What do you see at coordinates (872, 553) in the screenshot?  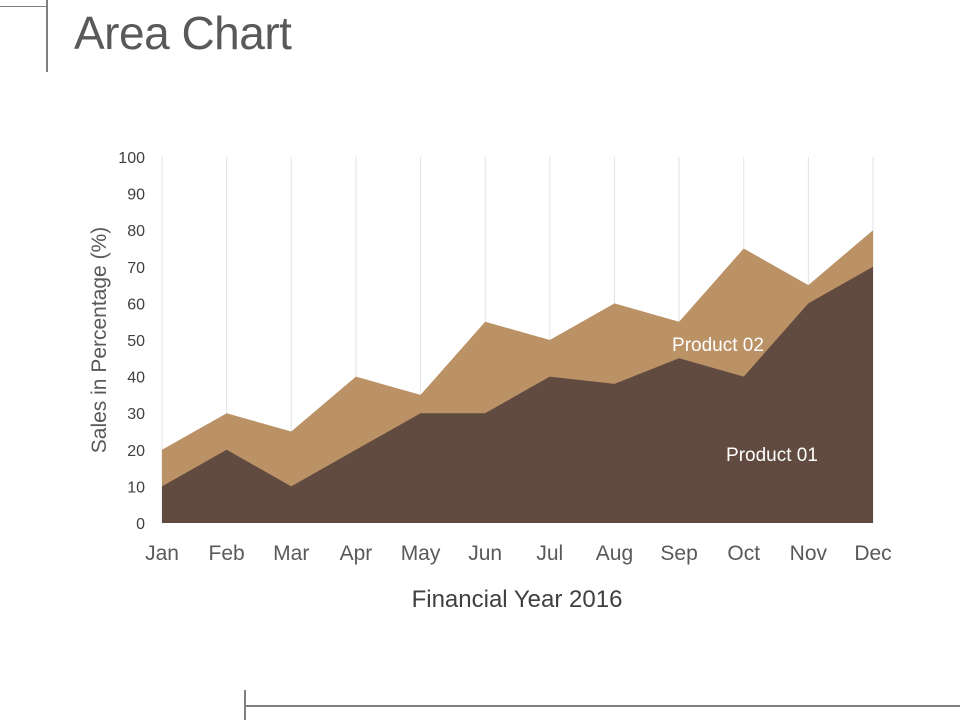 I see `x-tick-label: Dec` at bounding box center [872, 553].